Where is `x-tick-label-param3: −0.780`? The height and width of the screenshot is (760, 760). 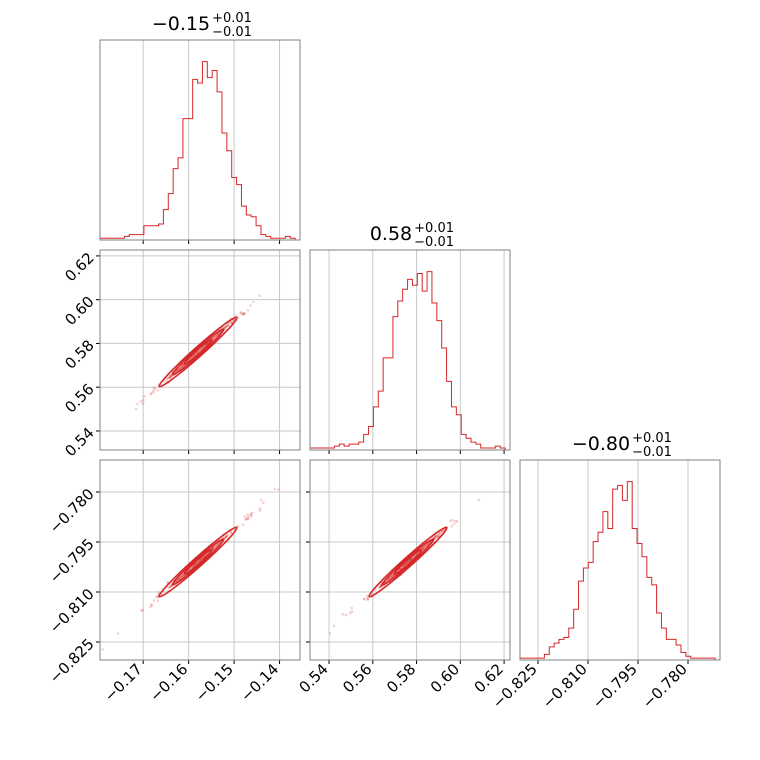
x-tick-label-param3: −0.780 is located at coordinates (665, 686).